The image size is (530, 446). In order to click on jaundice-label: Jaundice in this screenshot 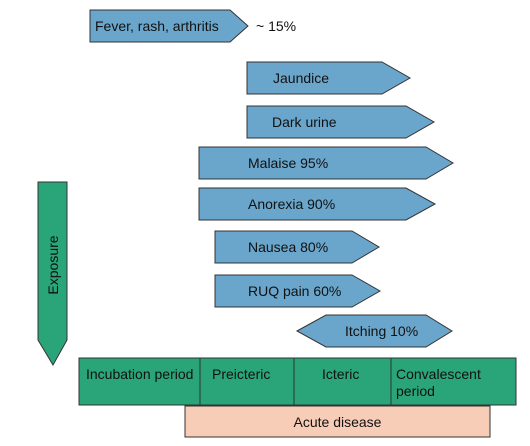, I will do `click(301, 78)`.